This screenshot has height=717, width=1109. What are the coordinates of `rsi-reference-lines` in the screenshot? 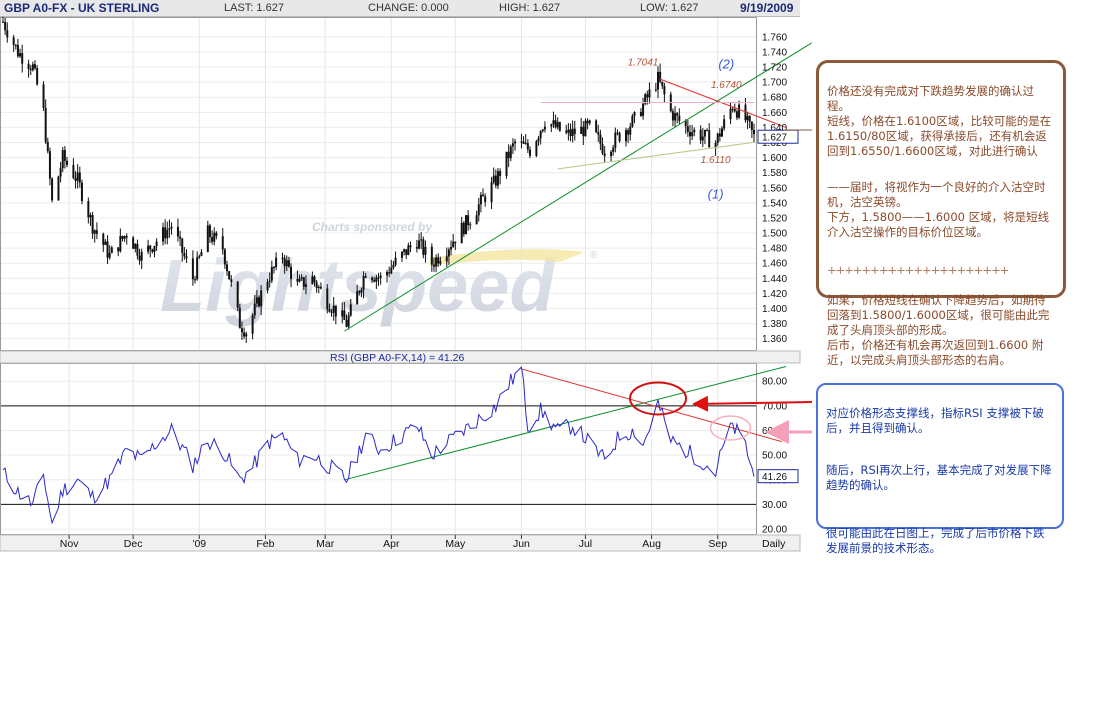 It's located at (378, 455).